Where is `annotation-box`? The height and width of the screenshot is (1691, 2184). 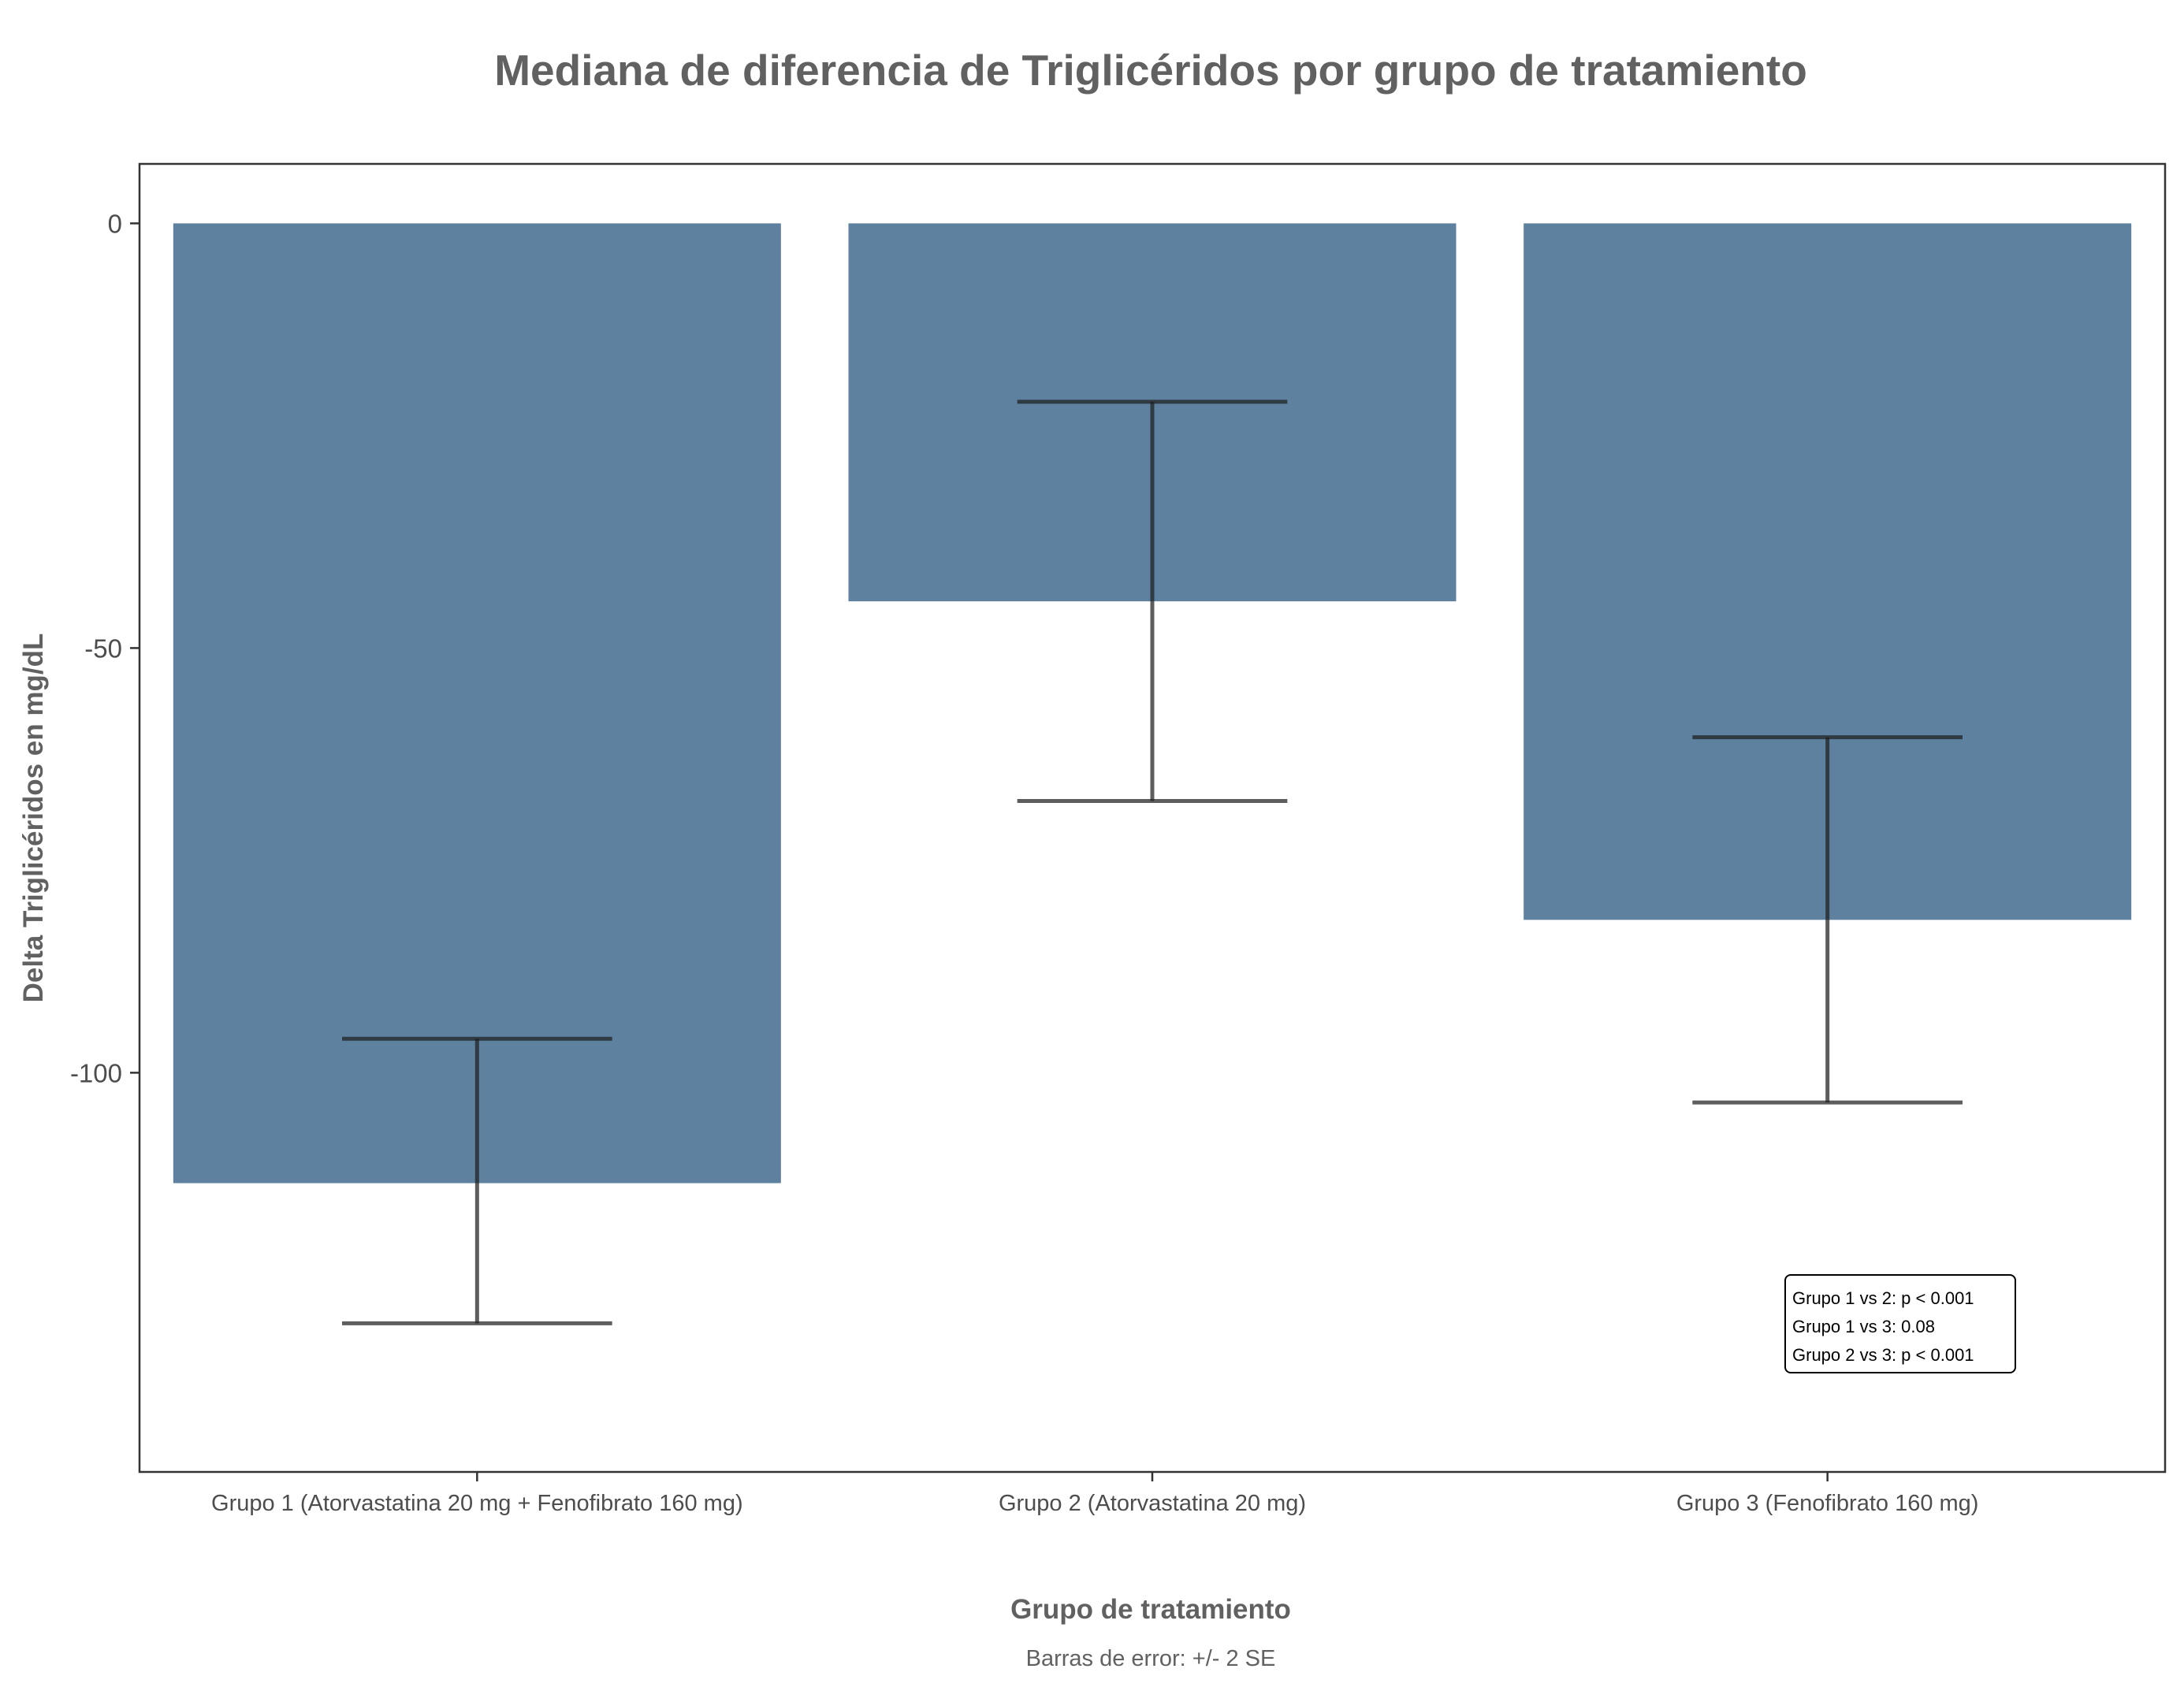
annotation-box is located at coordinates (1900, 1323).